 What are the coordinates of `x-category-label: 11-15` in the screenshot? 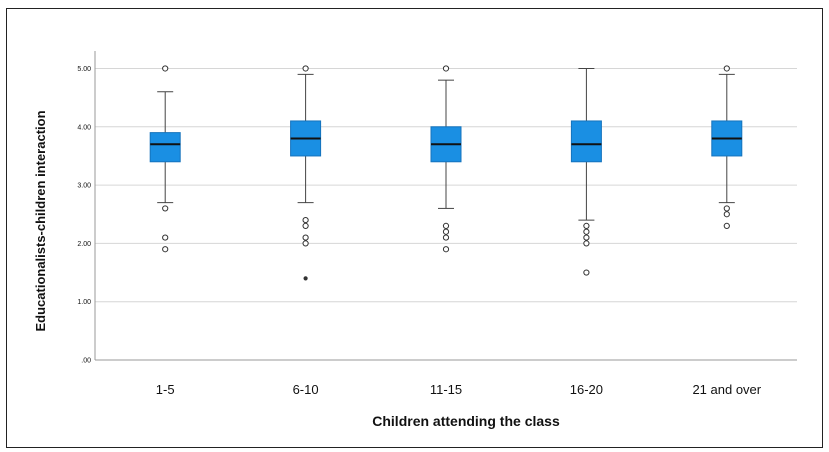 It's located at (446, 389).